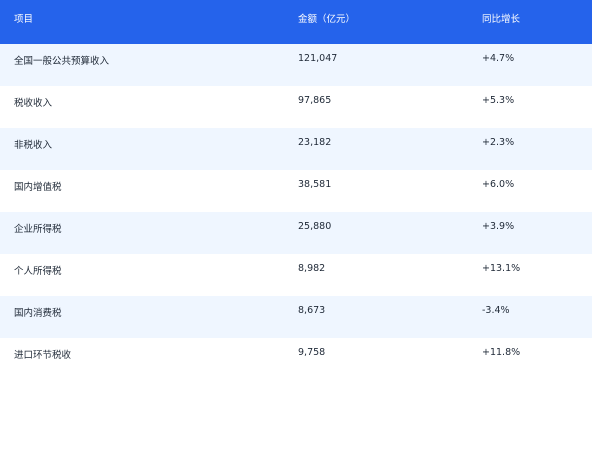 Image resolution: width=592 pixels, height=458 pixels. Describe the element at coordinates (142, 22) in the screenshot. I see `header-cell: 项目` at that location.